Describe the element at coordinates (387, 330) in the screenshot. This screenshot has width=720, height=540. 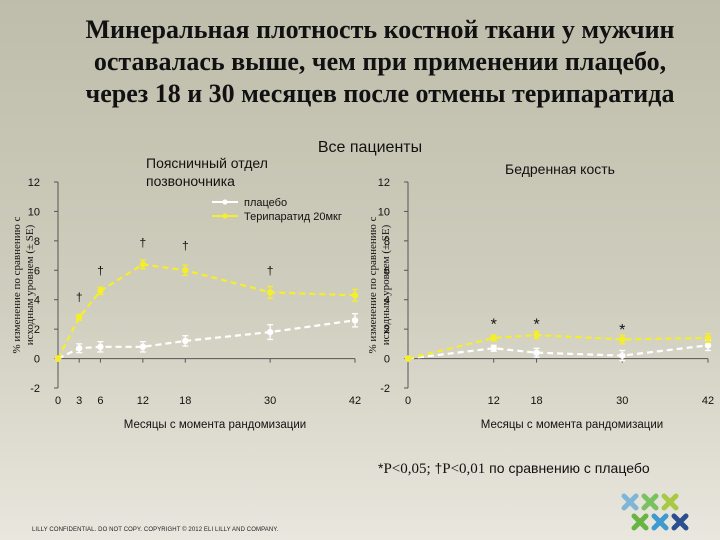
I see `femur-y-tick-label: 2` at that location.